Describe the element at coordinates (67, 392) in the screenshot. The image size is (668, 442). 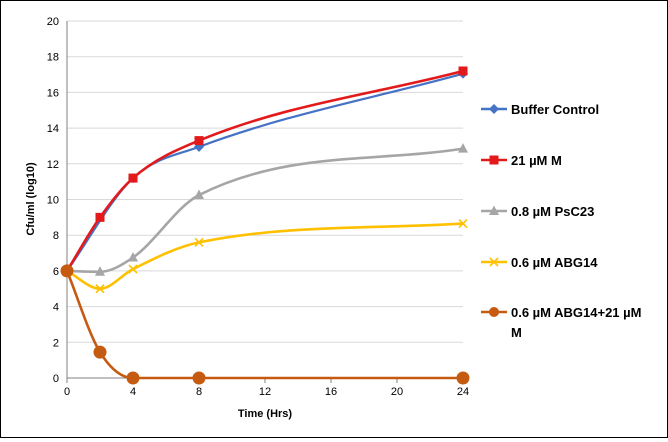
I see `x-tick-label: 0` at that location.